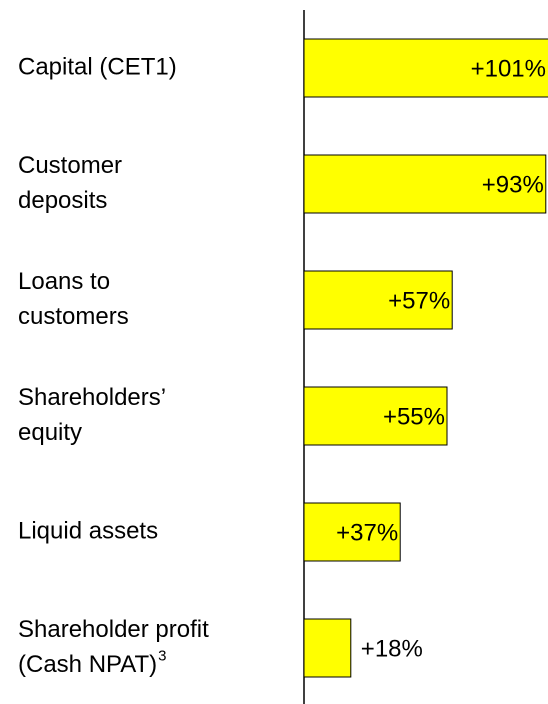  I want to click on category-label: (Cash NPAT), so click(87, 664).